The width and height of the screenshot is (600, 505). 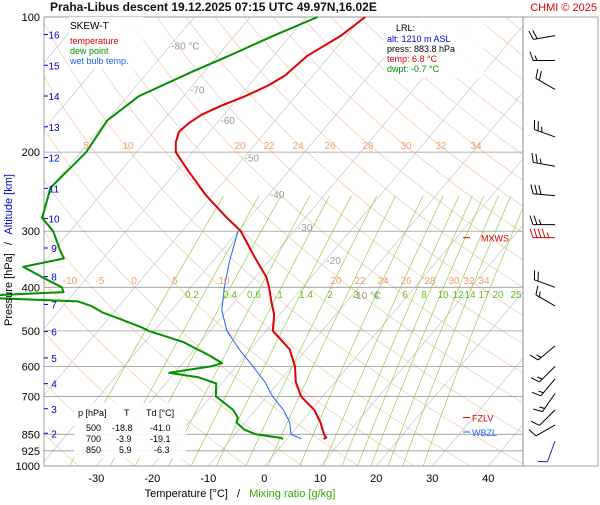 I want to click on pressure-tick-label: 100, so click(x=31, y=18).